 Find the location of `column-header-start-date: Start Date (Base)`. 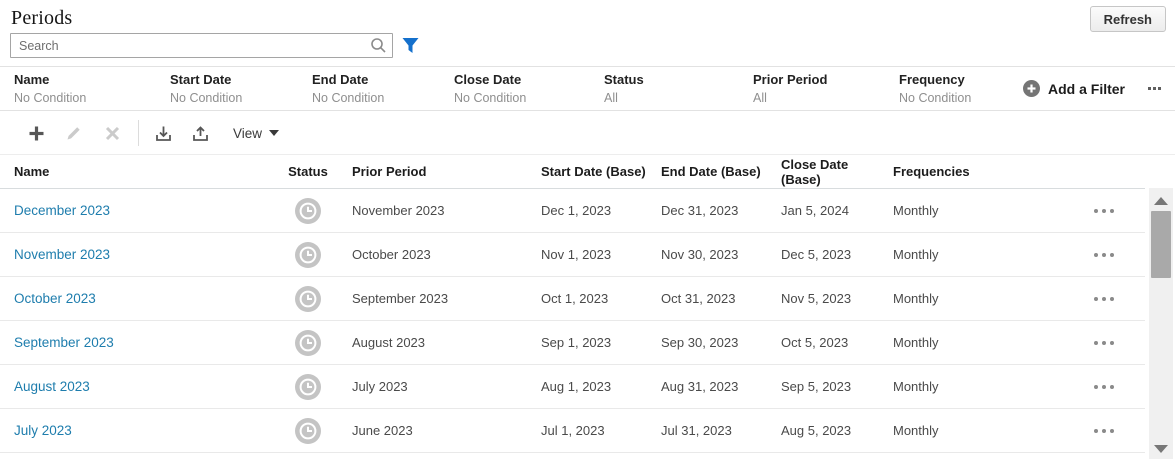

column-header-start-date: Start Date (Base) is located at coordinates (593, 171).